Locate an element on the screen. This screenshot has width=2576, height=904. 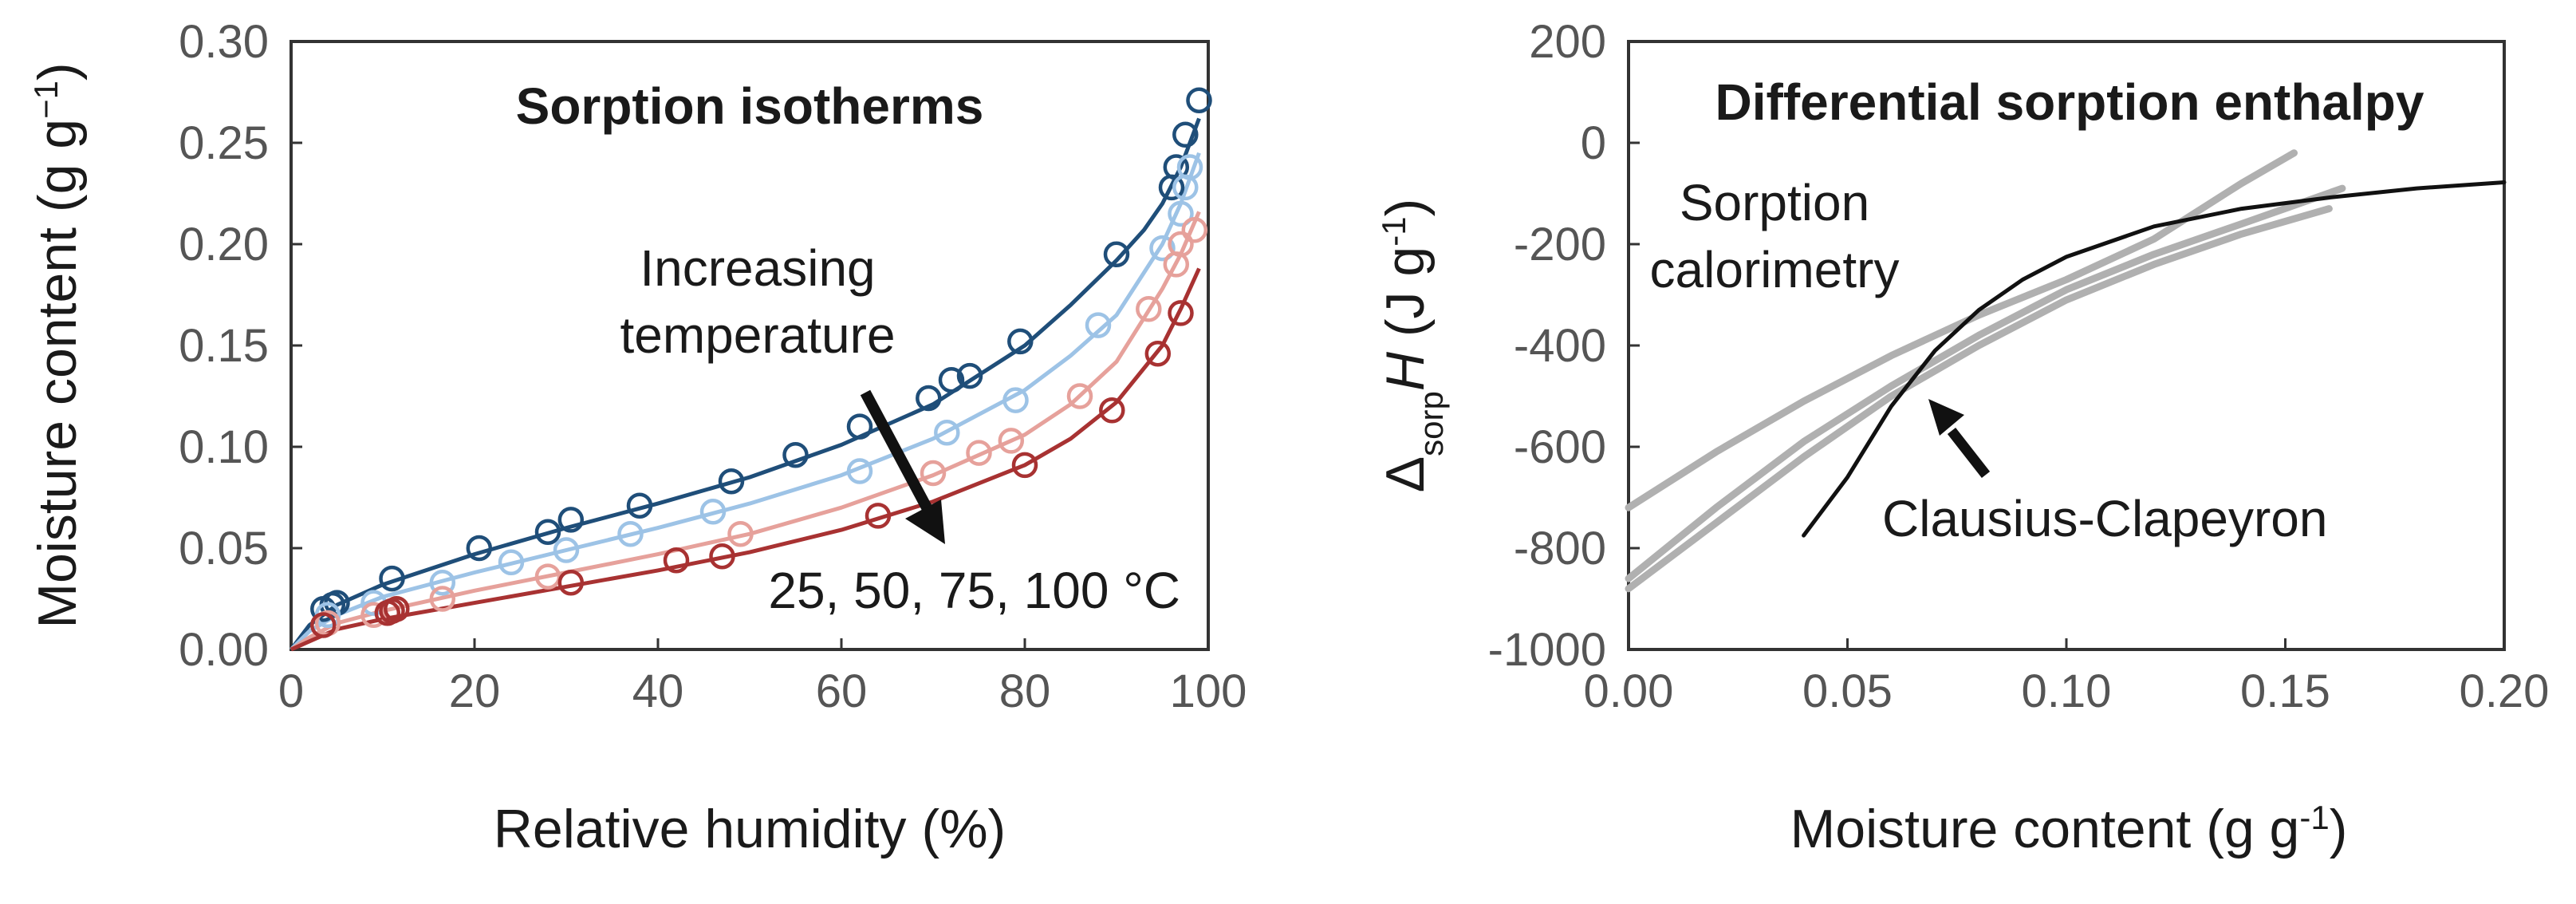
clausius-arrow is located at coordinates (1959, 439).